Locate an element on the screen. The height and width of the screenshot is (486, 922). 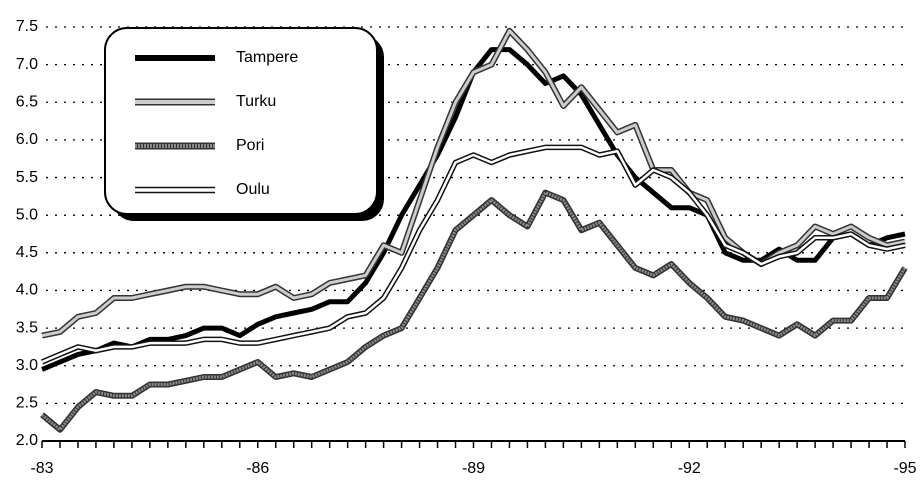
y-tick-label: 7.5 is located at coordinates (27, 26).